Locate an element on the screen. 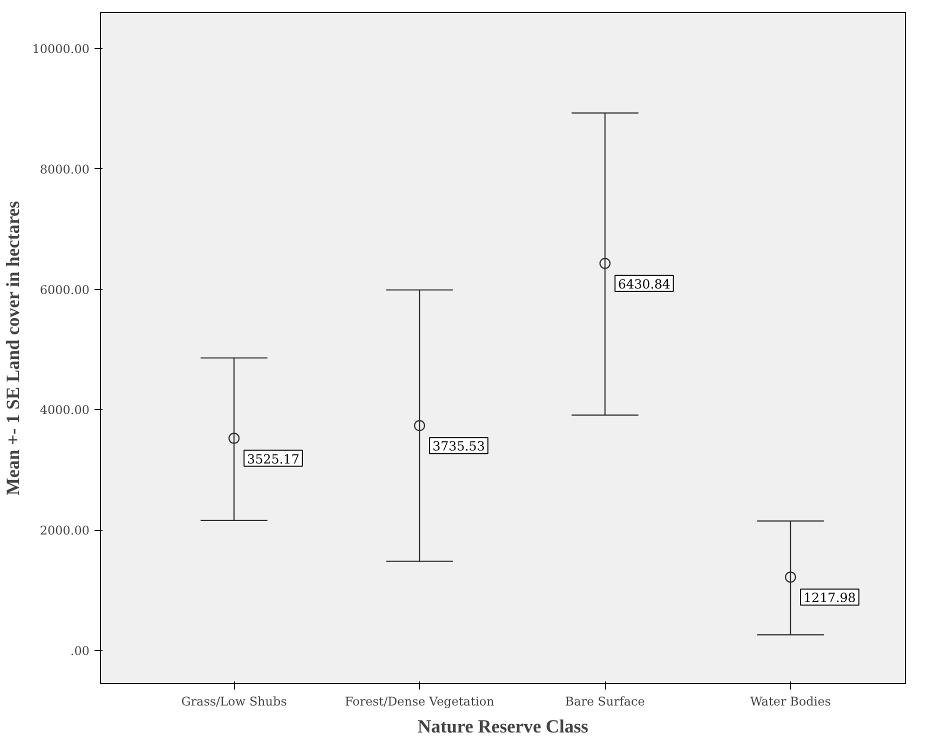  x-tick-label: Forest/Dense Vegetation is located at coordinates (419, 701).